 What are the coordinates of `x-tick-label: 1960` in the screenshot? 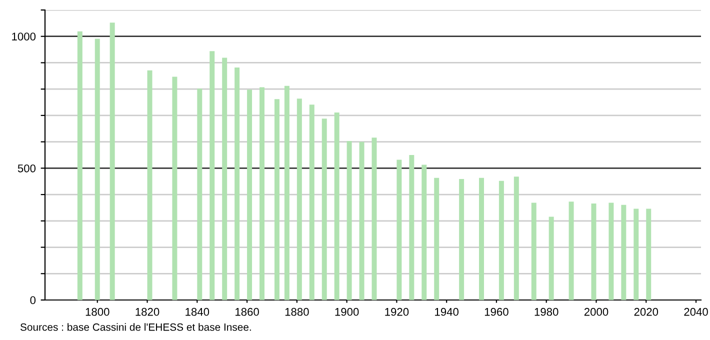 It's located at (496, 312).